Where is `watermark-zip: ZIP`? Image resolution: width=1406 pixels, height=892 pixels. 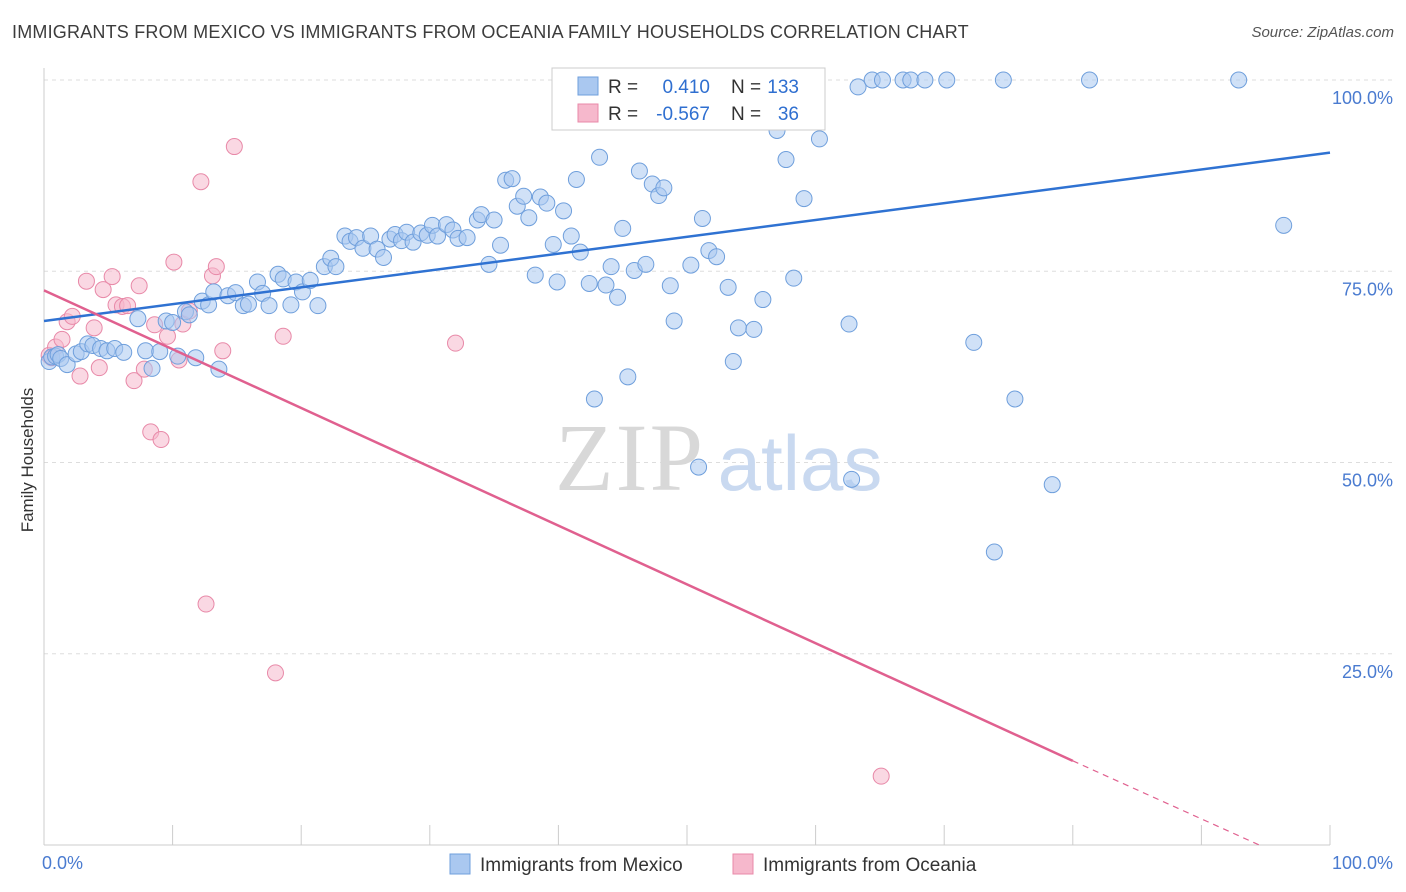
watermark-zip: ZIP is located at coordinates (630, 457).